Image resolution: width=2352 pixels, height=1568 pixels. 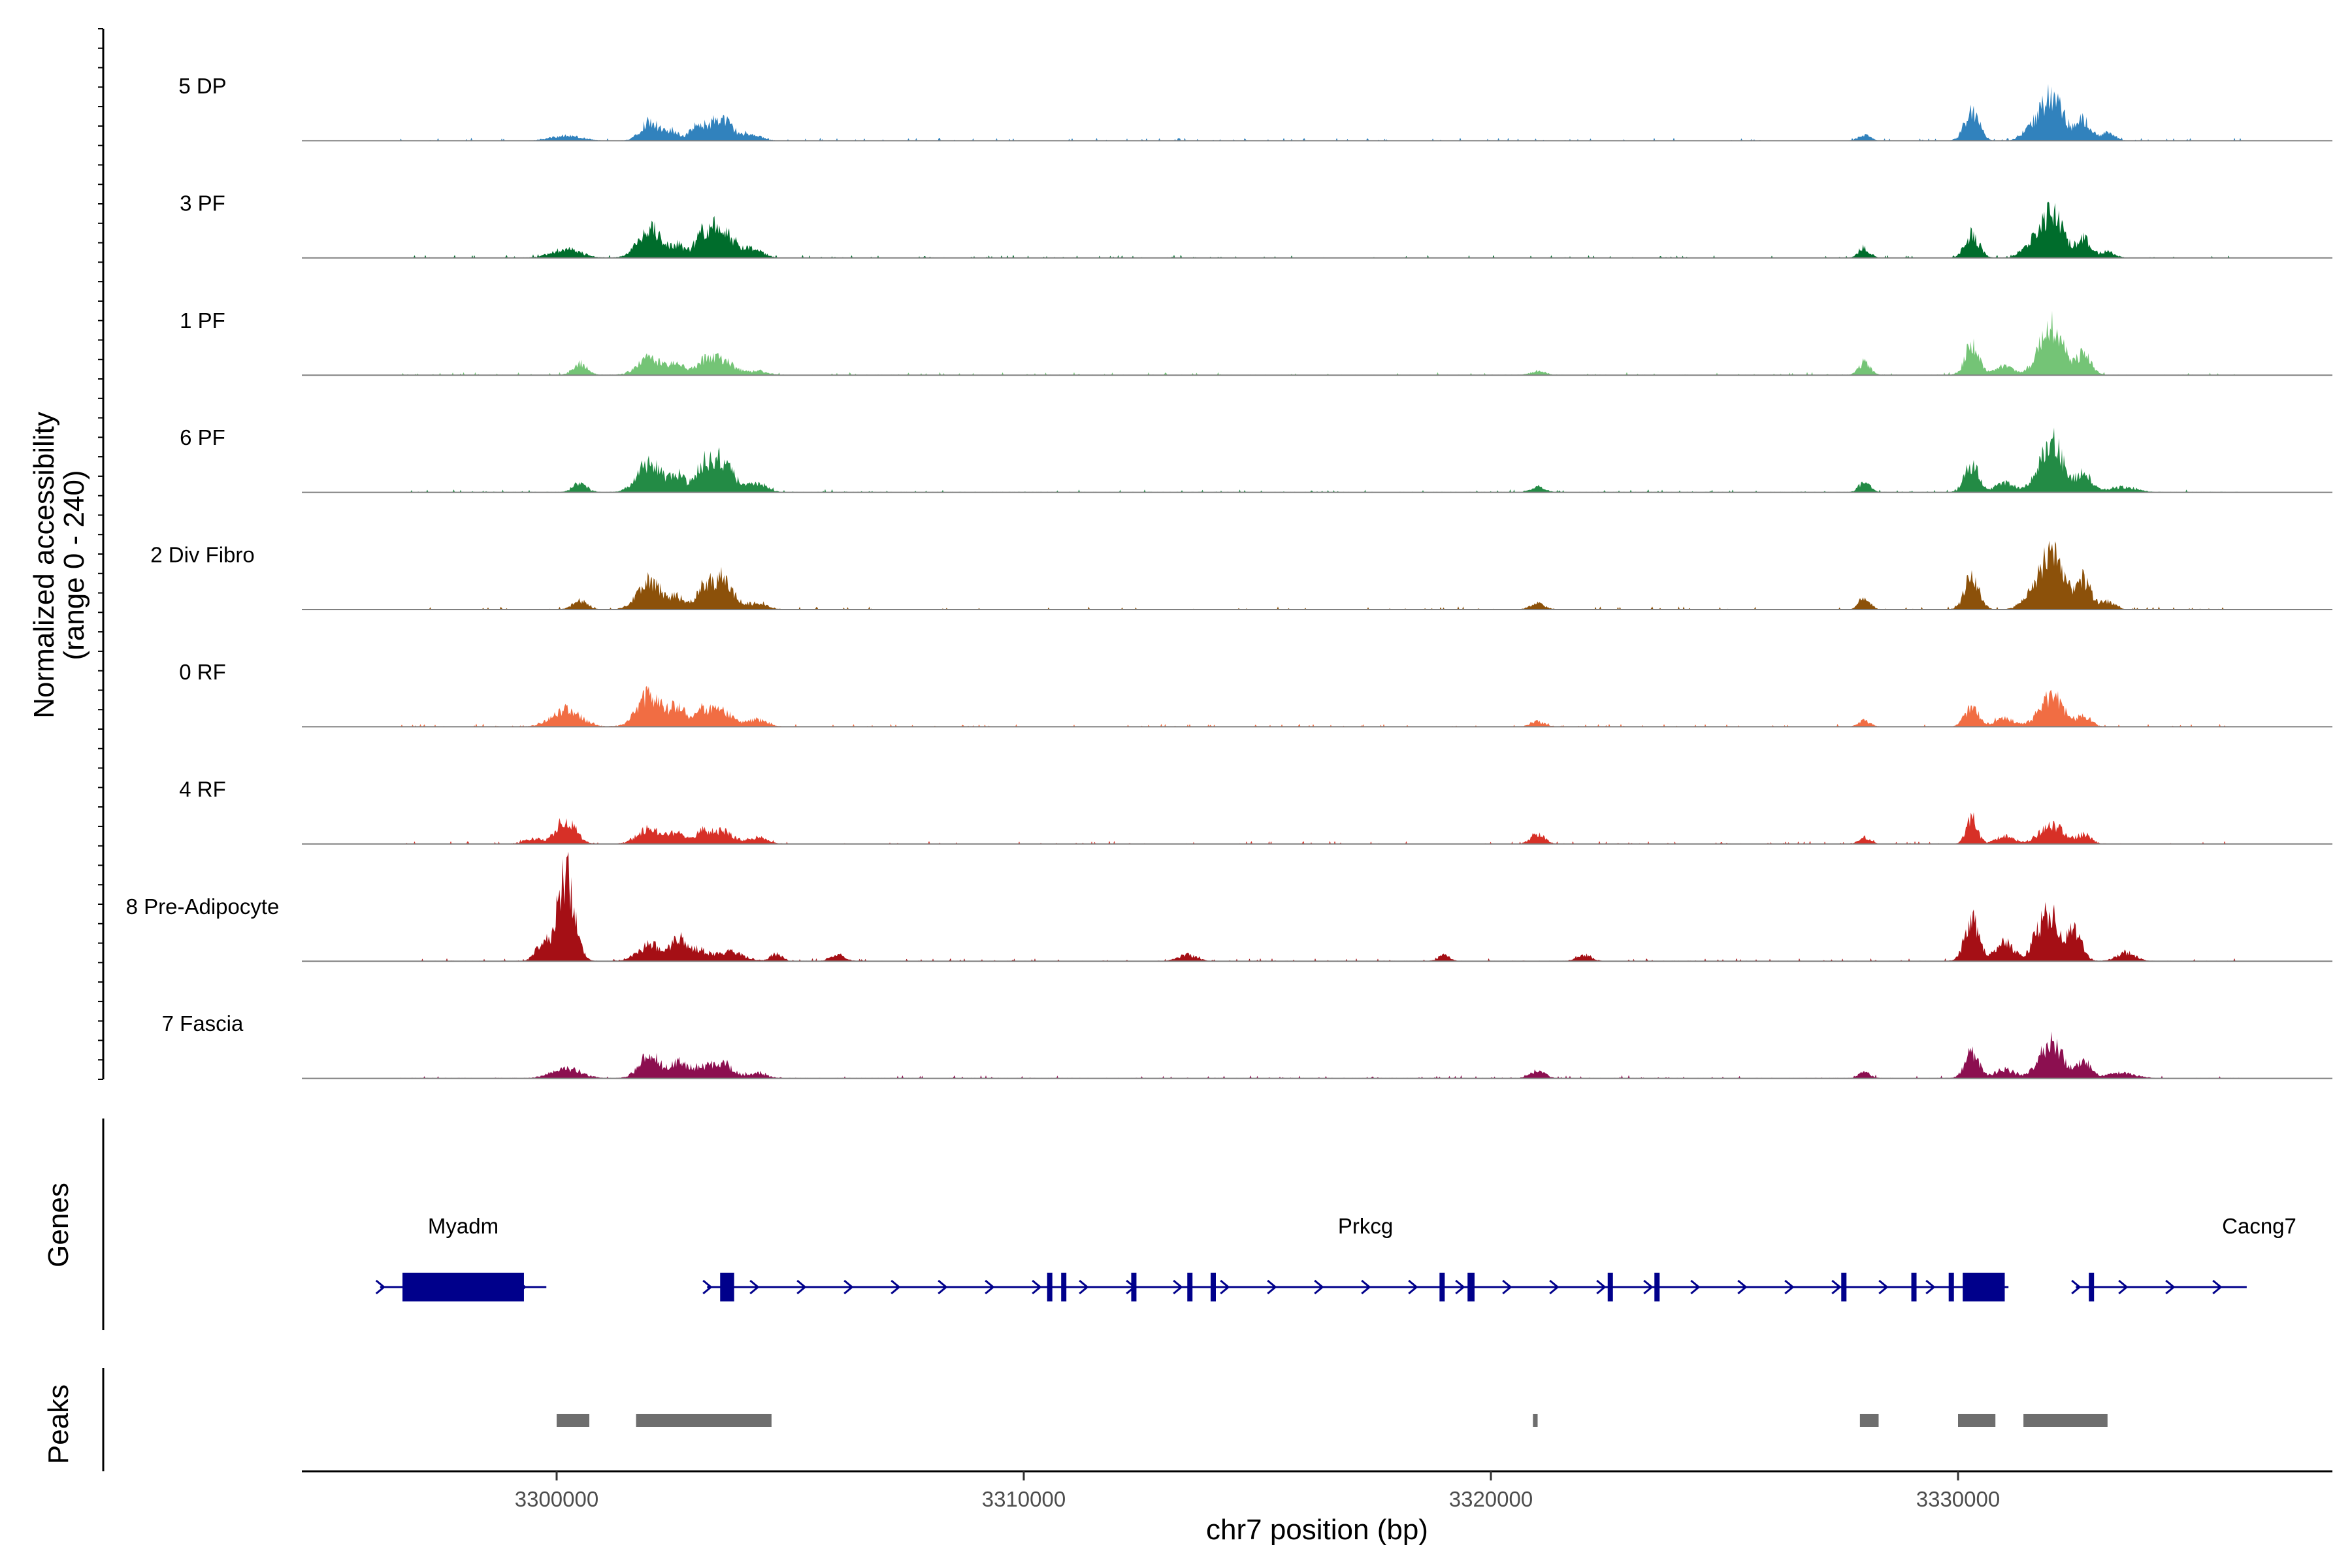 I want to click on track-3-pf: 3 PF, so click(x=1256, y=225).